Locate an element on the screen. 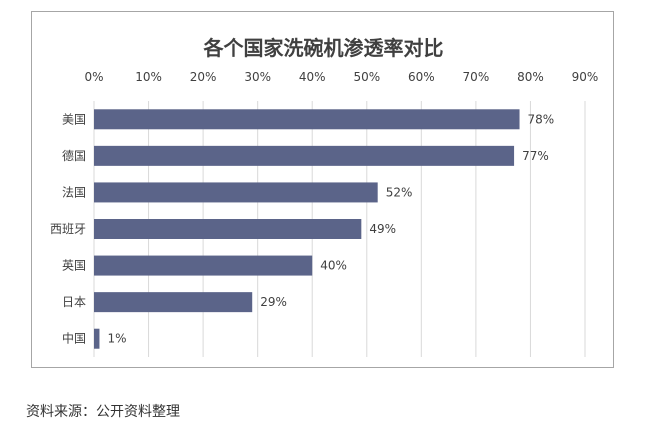 This screenshot has width=648, height=431. category-label: 美国 is located at coordinates (74, 119).